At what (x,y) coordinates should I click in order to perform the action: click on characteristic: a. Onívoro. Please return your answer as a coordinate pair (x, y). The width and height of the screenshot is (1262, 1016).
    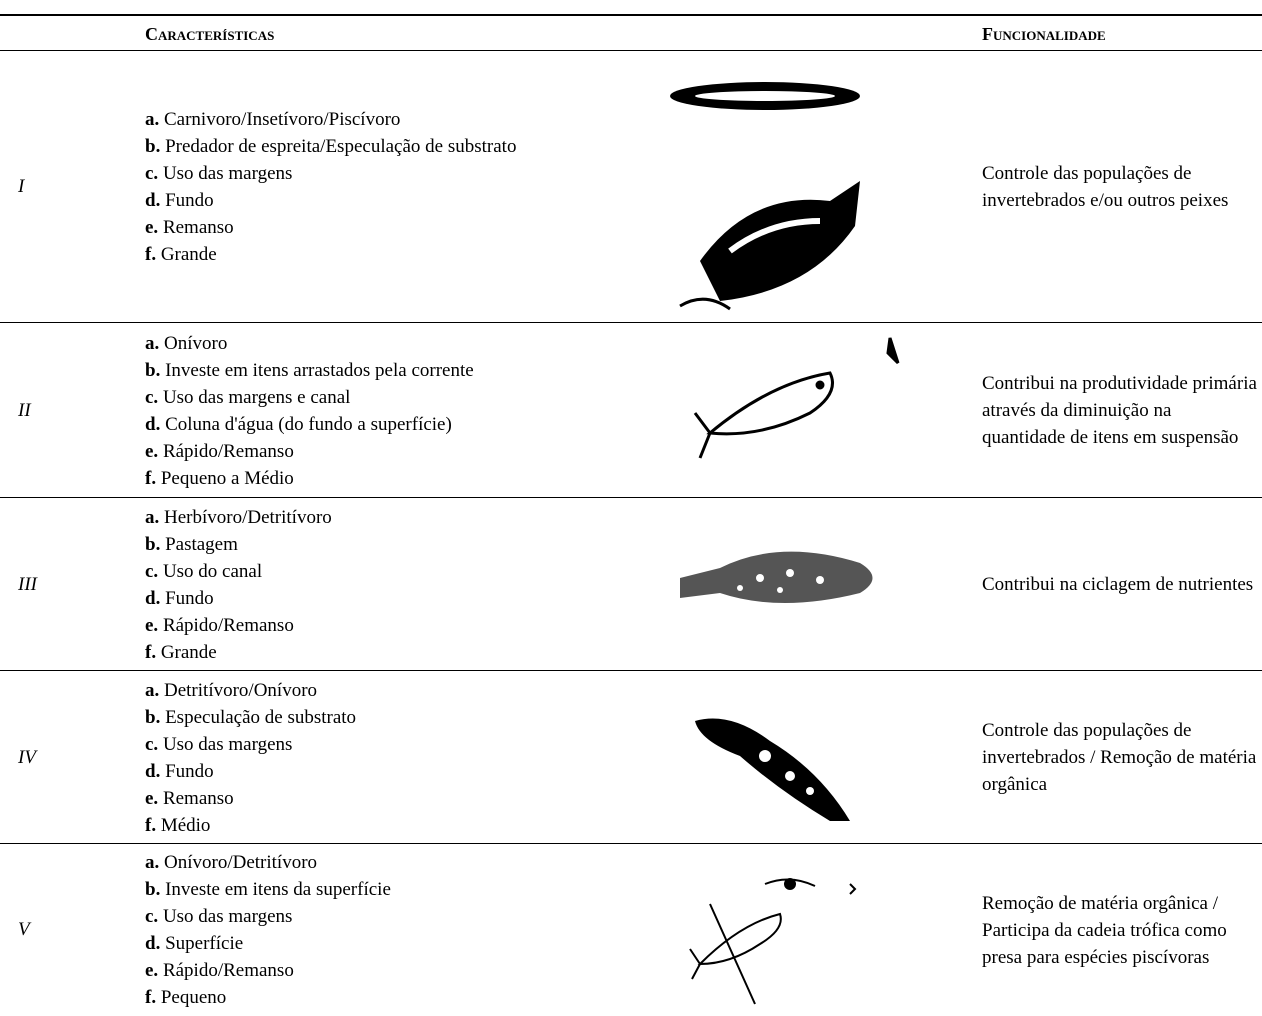
    Looking at the image, I should click on (309, 343).